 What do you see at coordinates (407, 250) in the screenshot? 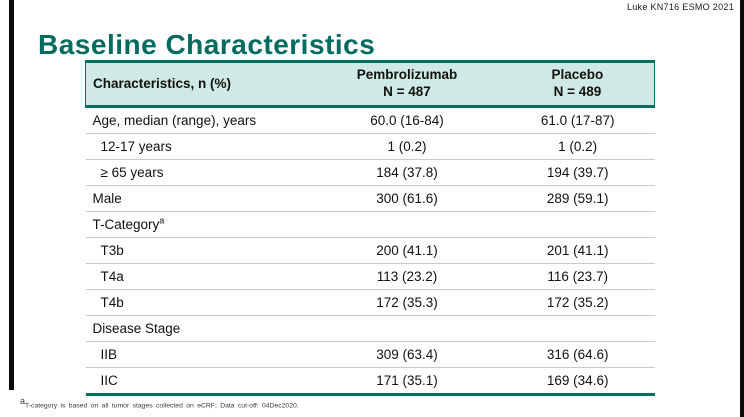
I see `pembrolizumab-value: 200 (41.1)` at bounding box center [407, 250].